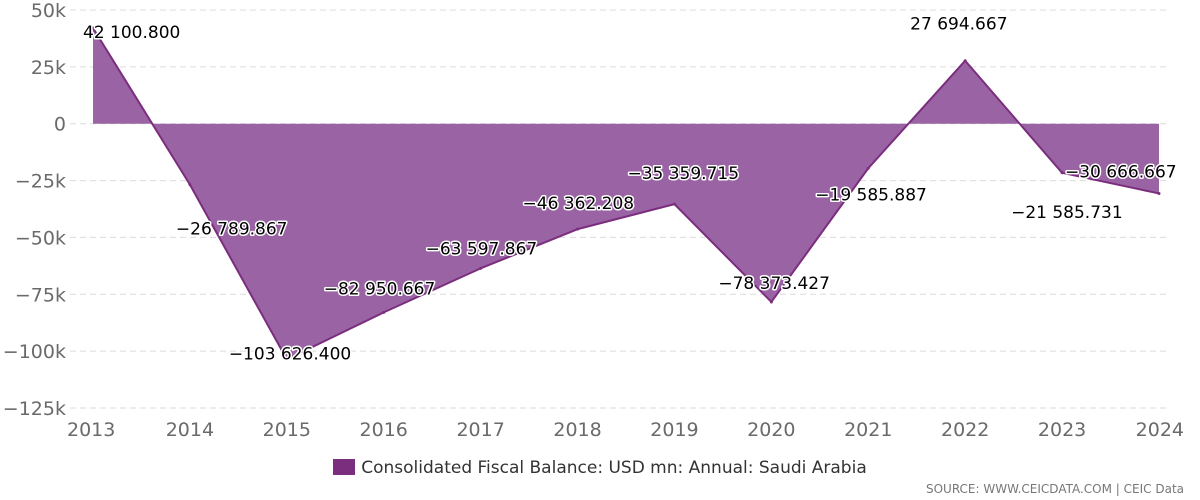  What do you see at coordinates (40, 182) in the screenshot?
I see `y-tick-label: −25k` at bounding box center [40, 182].